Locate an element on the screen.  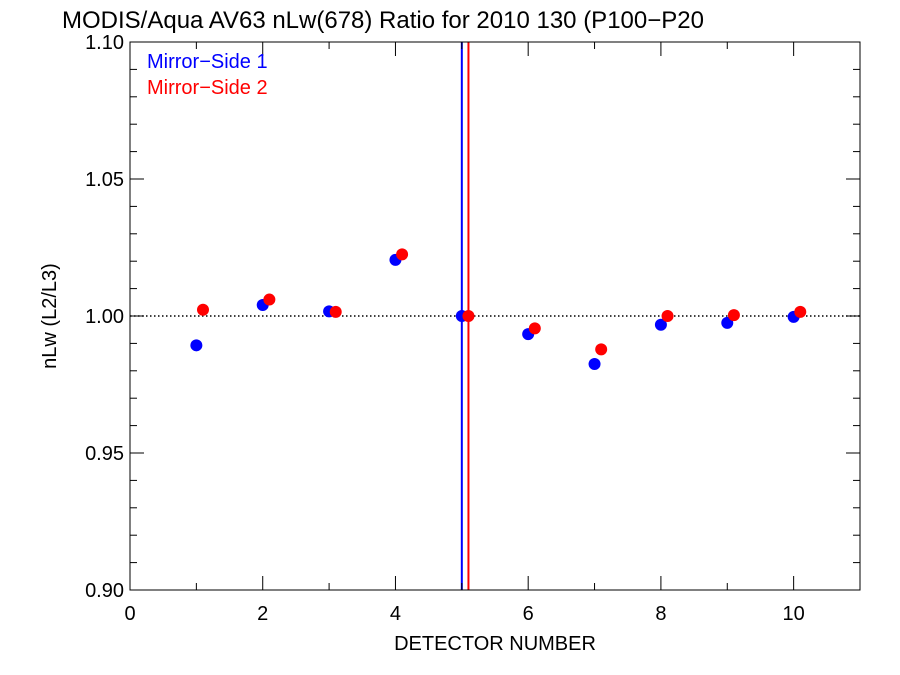
y-tick-label: 1.00 is located at coordinates (104, 317).